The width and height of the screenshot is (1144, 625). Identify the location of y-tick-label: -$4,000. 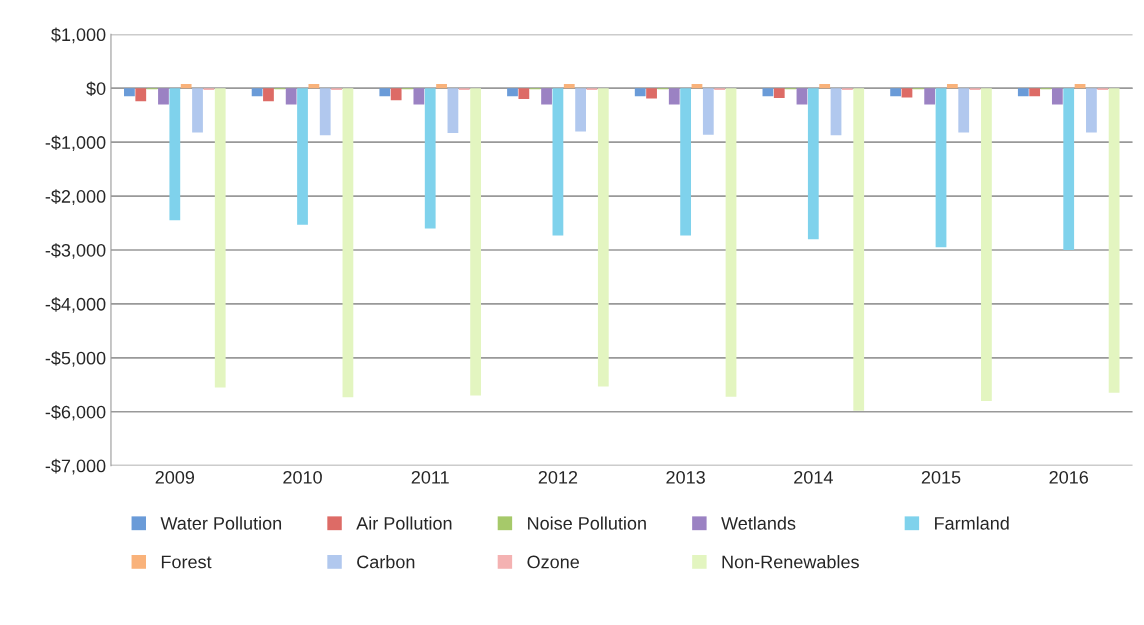
(75, 305).